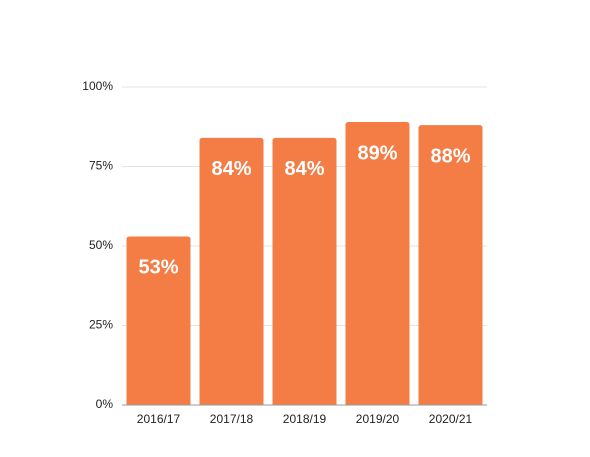  I want to click on x-tick-label: 2018/19, so click(305, 419).